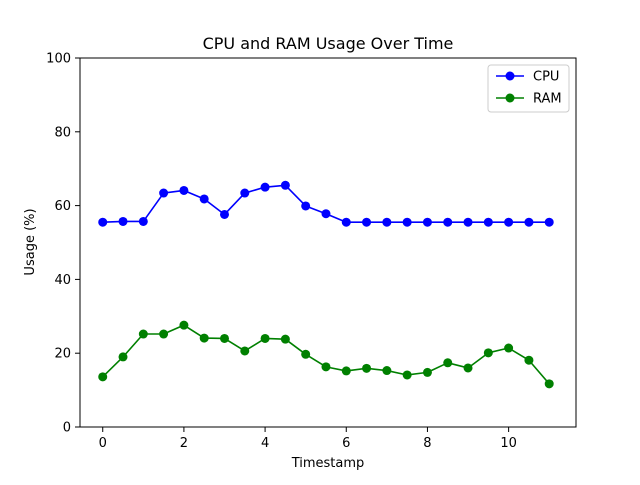 This screenshot has height=485, width=640. Describe the element at coordinates (30, 241) in the screenshot. I see `y-axis-label: Usage (%)` at that location.